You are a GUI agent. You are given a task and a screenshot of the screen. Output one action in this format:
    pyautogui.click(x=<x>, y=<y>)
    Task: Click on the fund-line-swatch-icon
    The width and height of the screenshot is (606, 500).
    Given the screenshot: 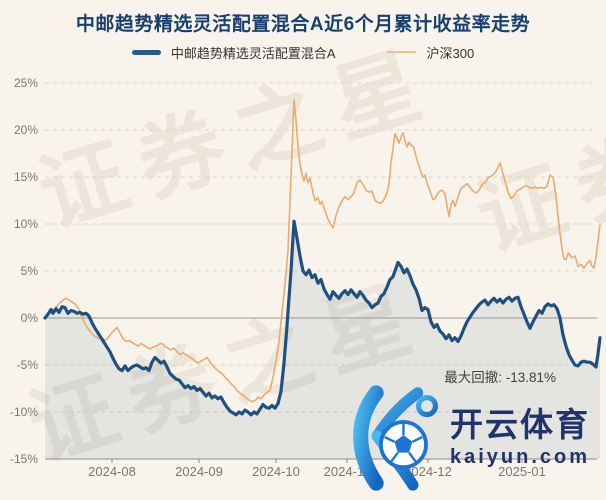 What is the action you would take?
    pyautogui.click(x=146, y=52)
    